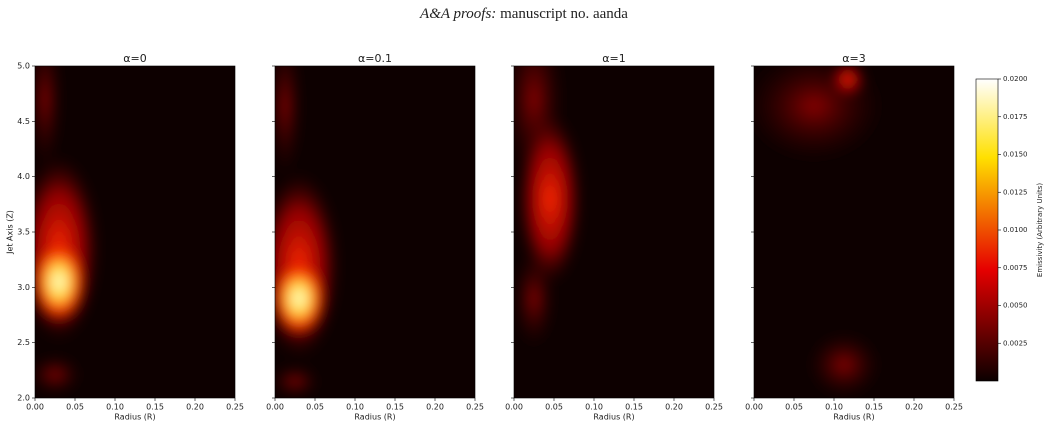 Image resolution: width=1048 pixels, height=432 pixels. Describe the element at coordinates (23, 176) in the screenshot. I see `y-tick-label: 4.0` at that location.